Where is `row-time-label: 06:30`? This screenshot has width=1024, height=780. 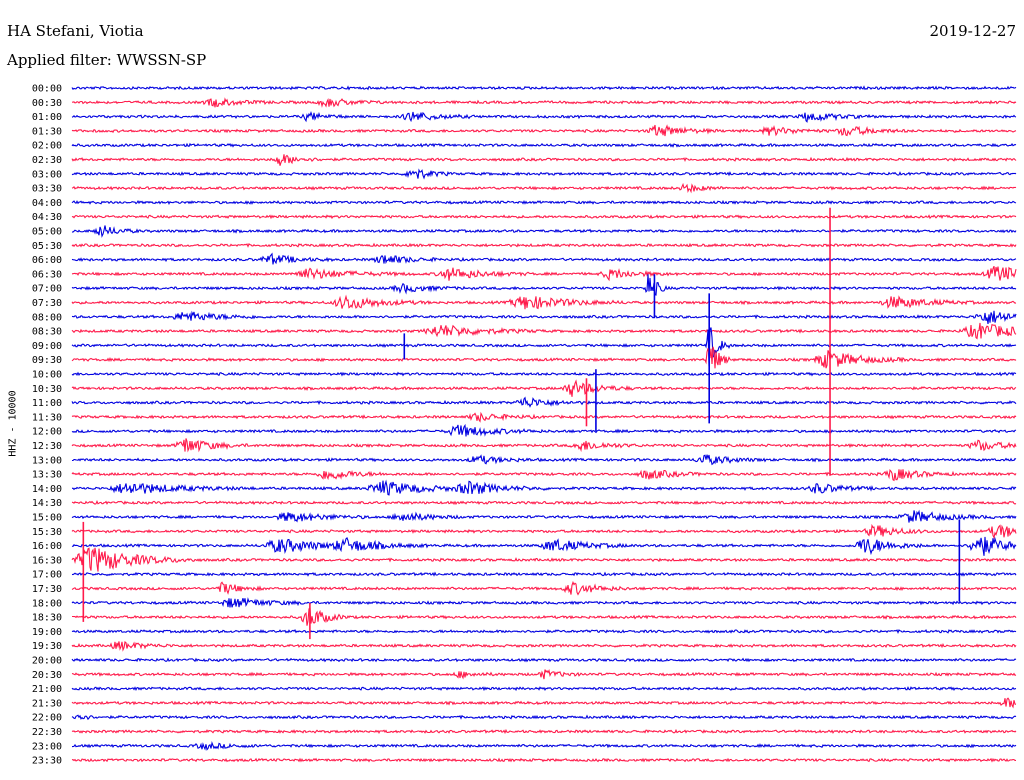 row-time-label: 06:30 is located at coordinates (47, 274).